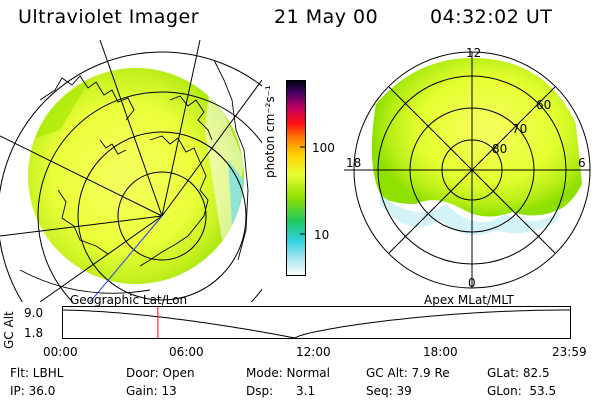  I want to click on mlat-label-70: 70, so click(520, 129).